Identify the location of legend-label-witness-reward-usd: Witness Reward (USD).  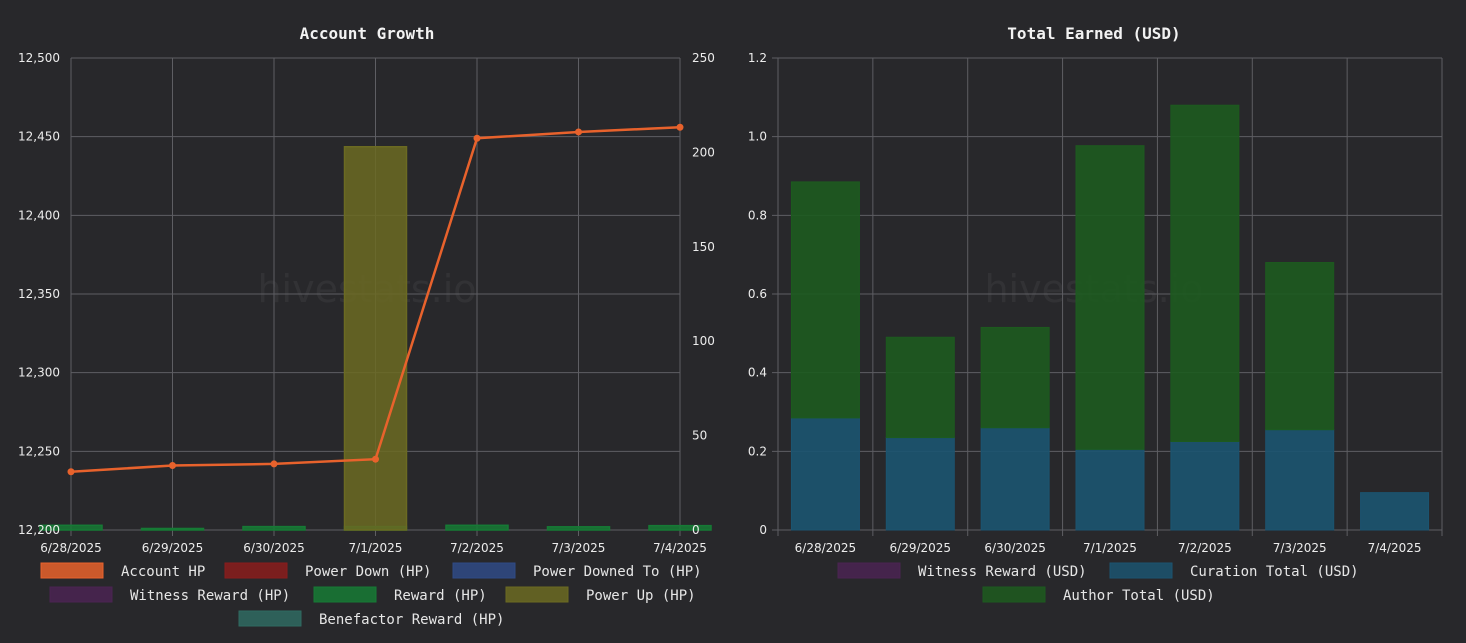
(1002, 572).